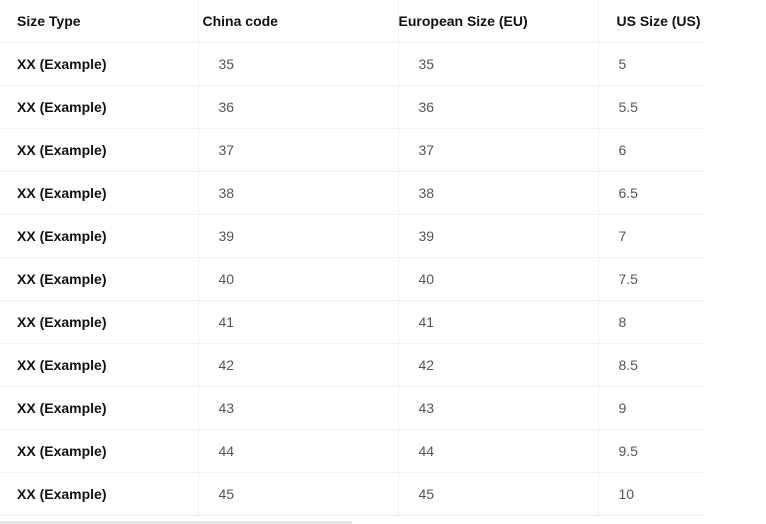  I want to click on table-row: XX (Example) 40 40 7.5, so click(353, 279).